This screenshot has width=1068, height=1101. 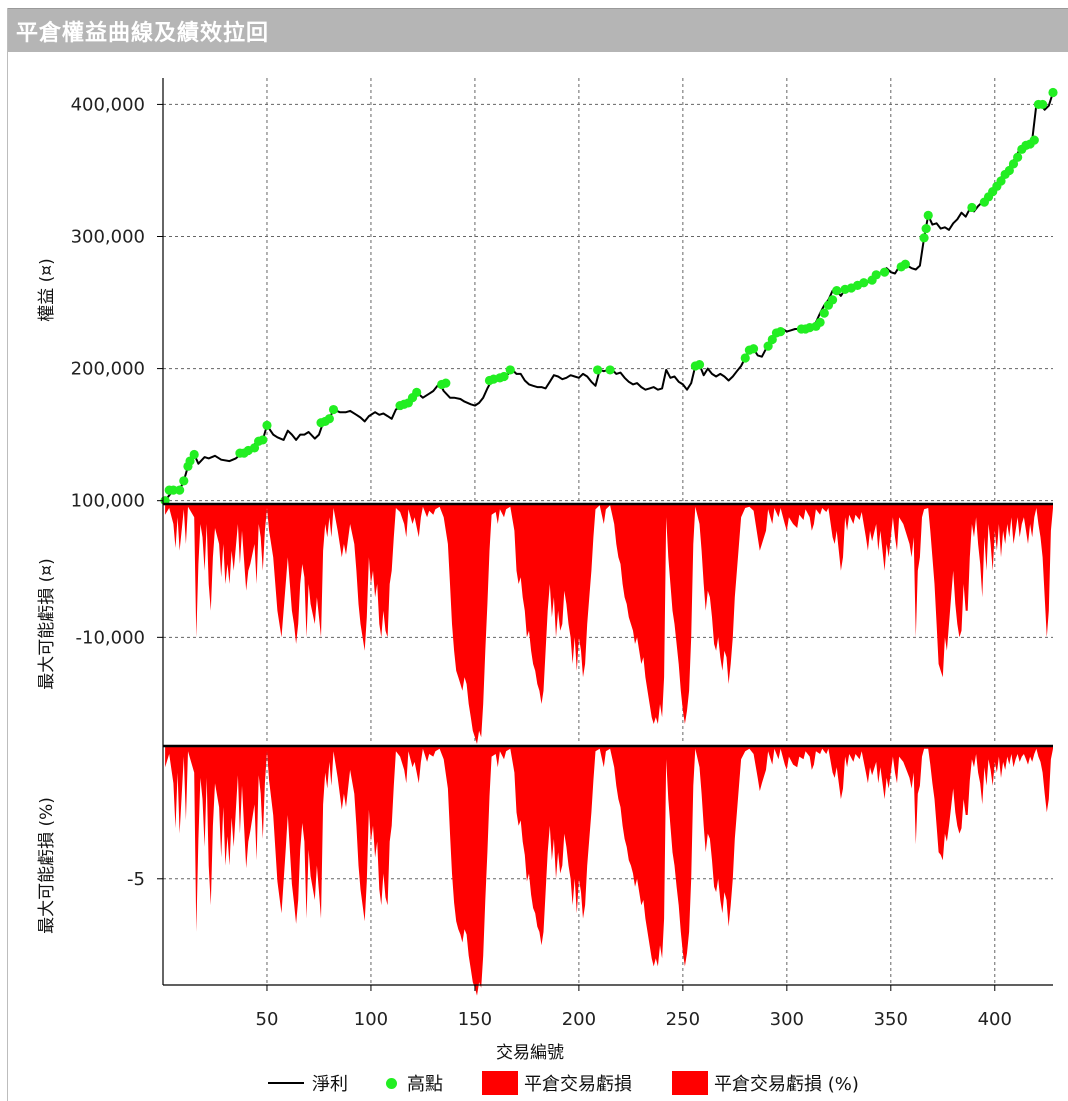 What do you see at coordinates (578, 1084) in the screenshot?
I see `legend-label-drawdown: 平倉交易虧損` at bounding box center [578, 1084].